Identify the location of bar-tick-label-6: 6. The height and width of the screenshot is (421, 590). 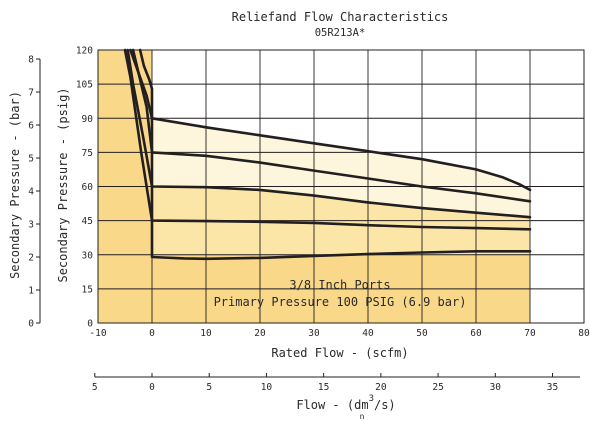
(31, 126).